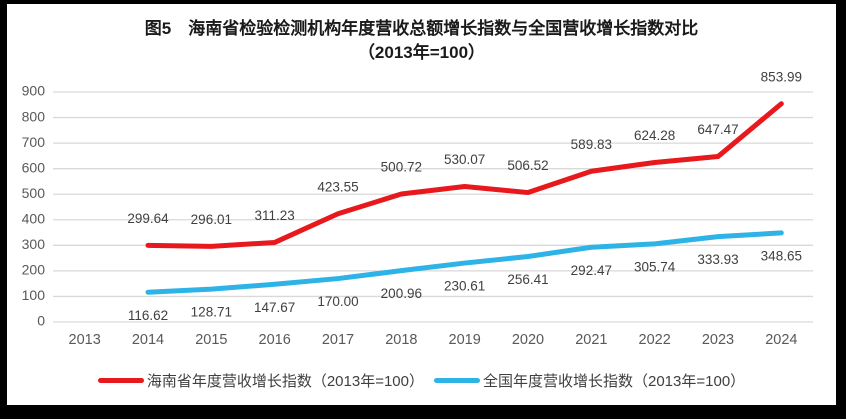 The height and width of the screenshot is (419, 846). I want to click on x-axis-tick-label: 2021, so click(591, 340).